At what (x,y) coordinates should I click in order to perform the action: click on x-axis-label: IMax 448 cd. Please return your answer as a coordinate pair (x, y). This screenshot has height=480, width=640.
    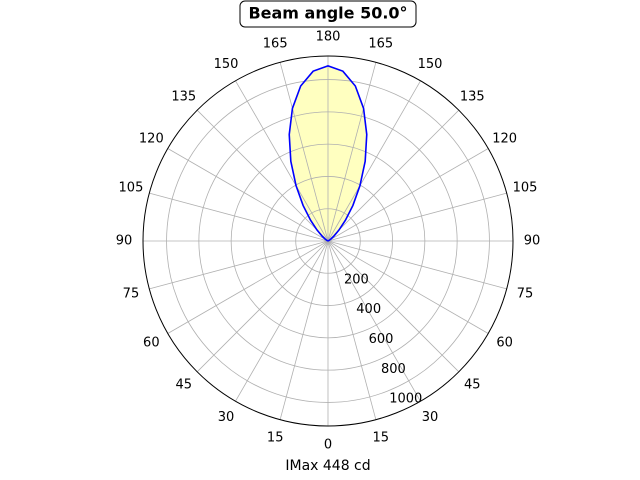
    Looking at the image, I should click on (327, 466).